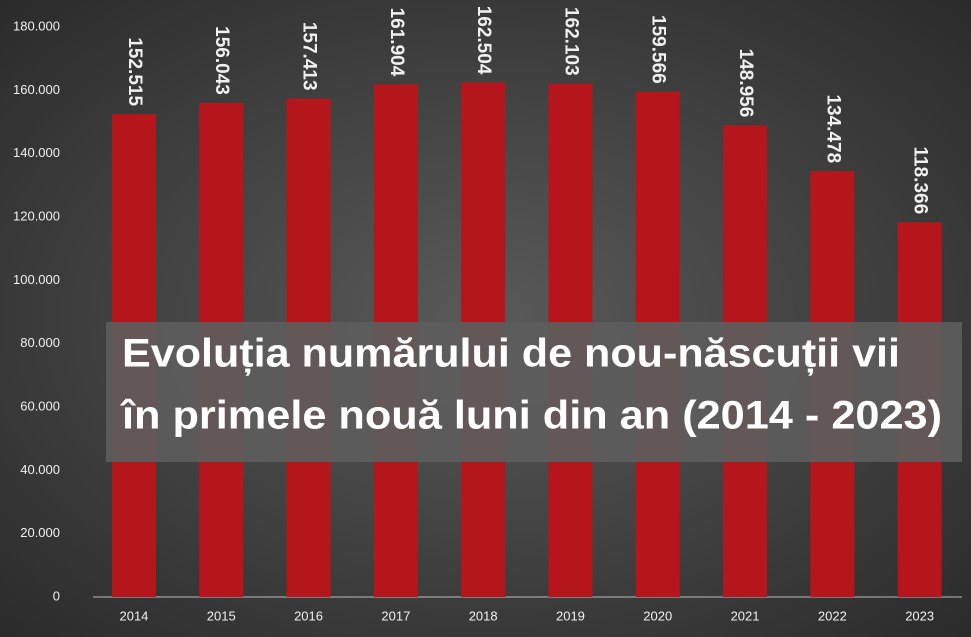  I want to click on value-label: 161.904, so click(396, 42).